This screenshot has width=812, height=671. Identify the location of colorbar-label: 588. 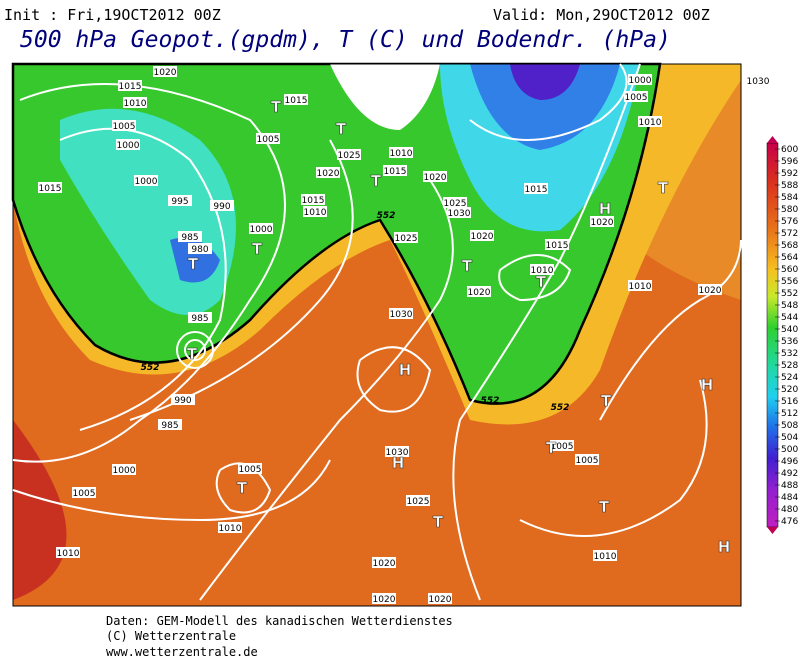
(789, 186).